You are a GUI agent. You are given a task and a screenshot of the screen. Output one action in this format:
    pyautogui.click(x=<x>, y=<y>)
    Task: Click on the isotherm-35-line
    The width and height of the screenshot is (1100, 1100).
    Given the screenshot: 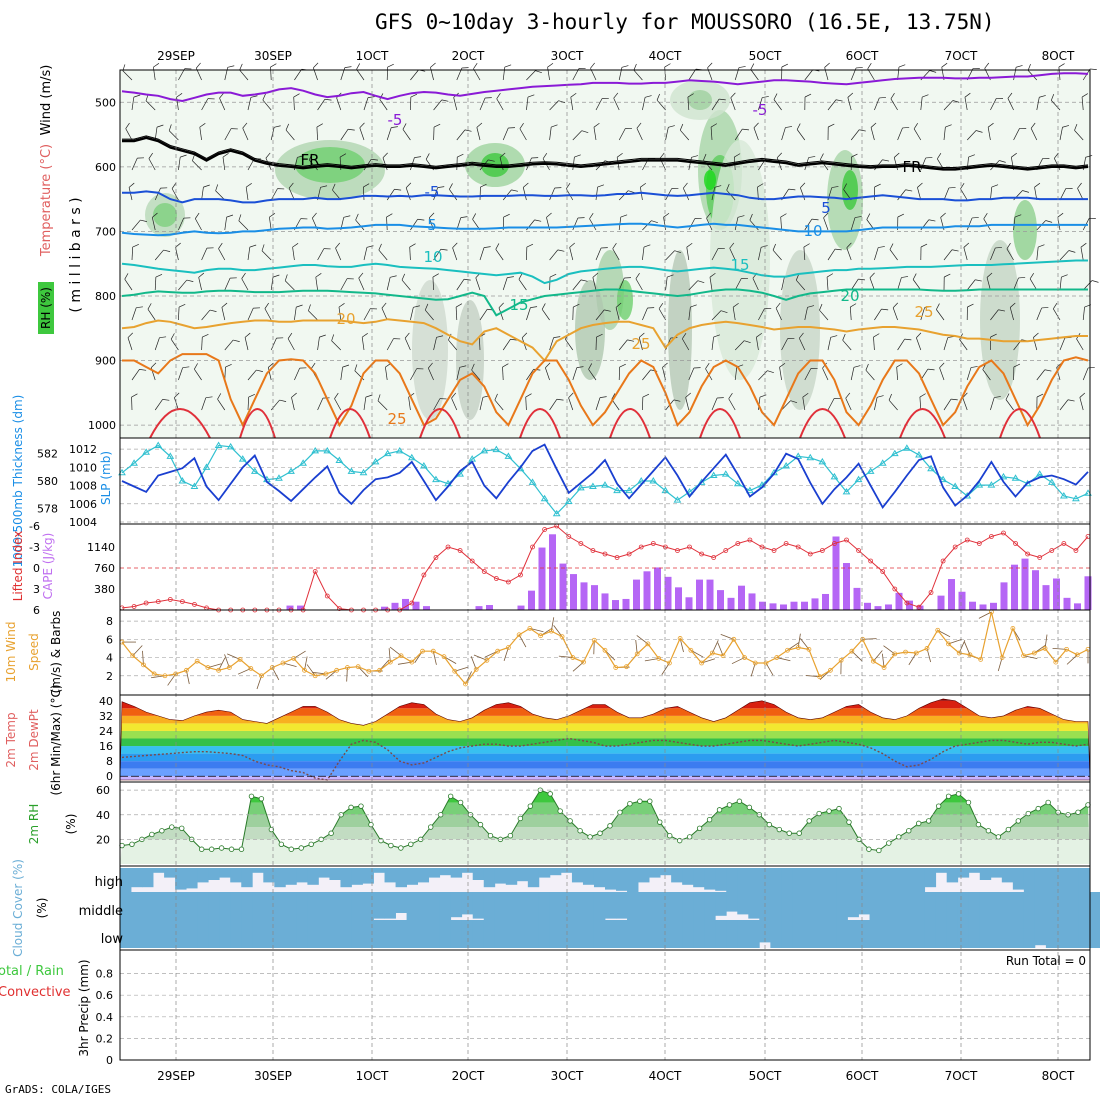 What is the action you would take?
    pyautogui.click(x=822, y=423)
    